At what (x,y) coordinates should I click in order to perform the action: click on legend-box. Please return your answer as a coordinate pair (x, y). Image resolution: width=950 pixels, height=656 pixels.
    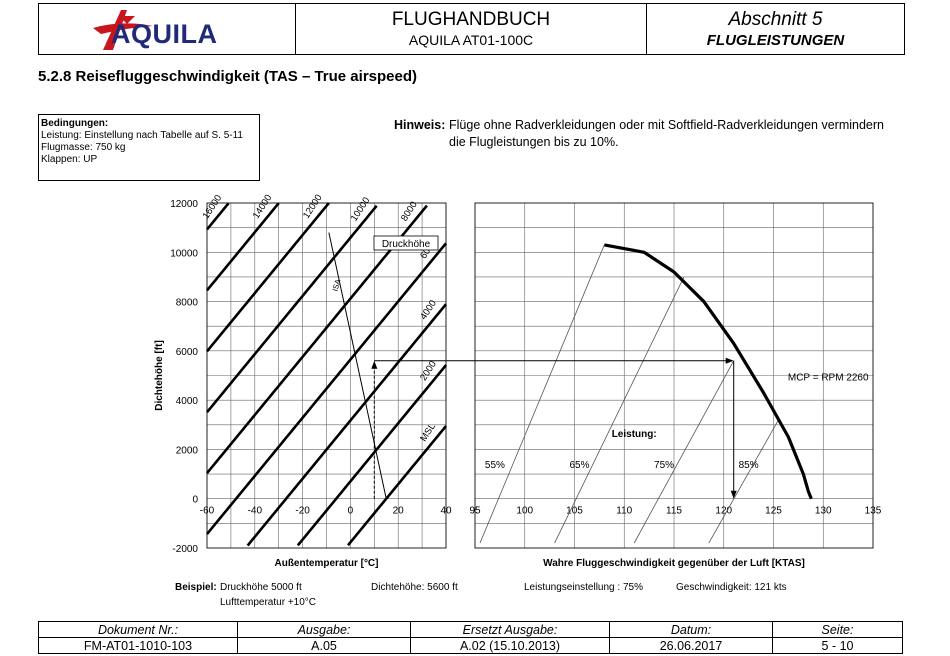
    Looking at the image, I should click on (406, 243).